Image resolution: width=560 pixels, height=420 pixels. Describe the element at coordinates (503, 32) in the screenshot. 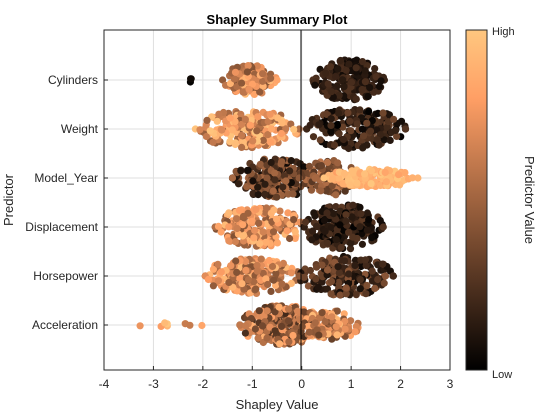

I see `colorbar-high-label: High` at that location.